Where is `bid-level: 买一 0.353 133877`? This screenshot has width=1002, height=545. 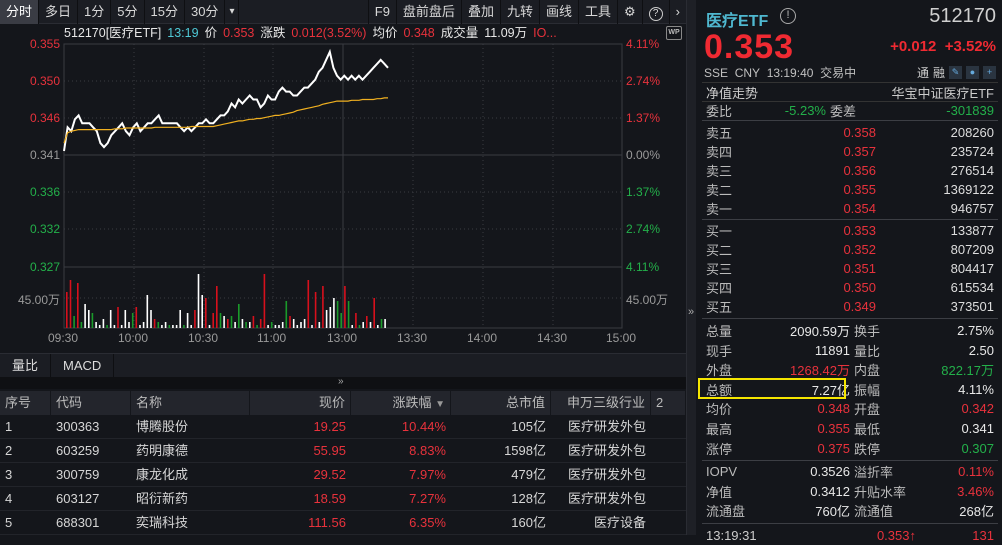 bid-level: 买一 0.353 133877 is located at coordinates (850, 230).